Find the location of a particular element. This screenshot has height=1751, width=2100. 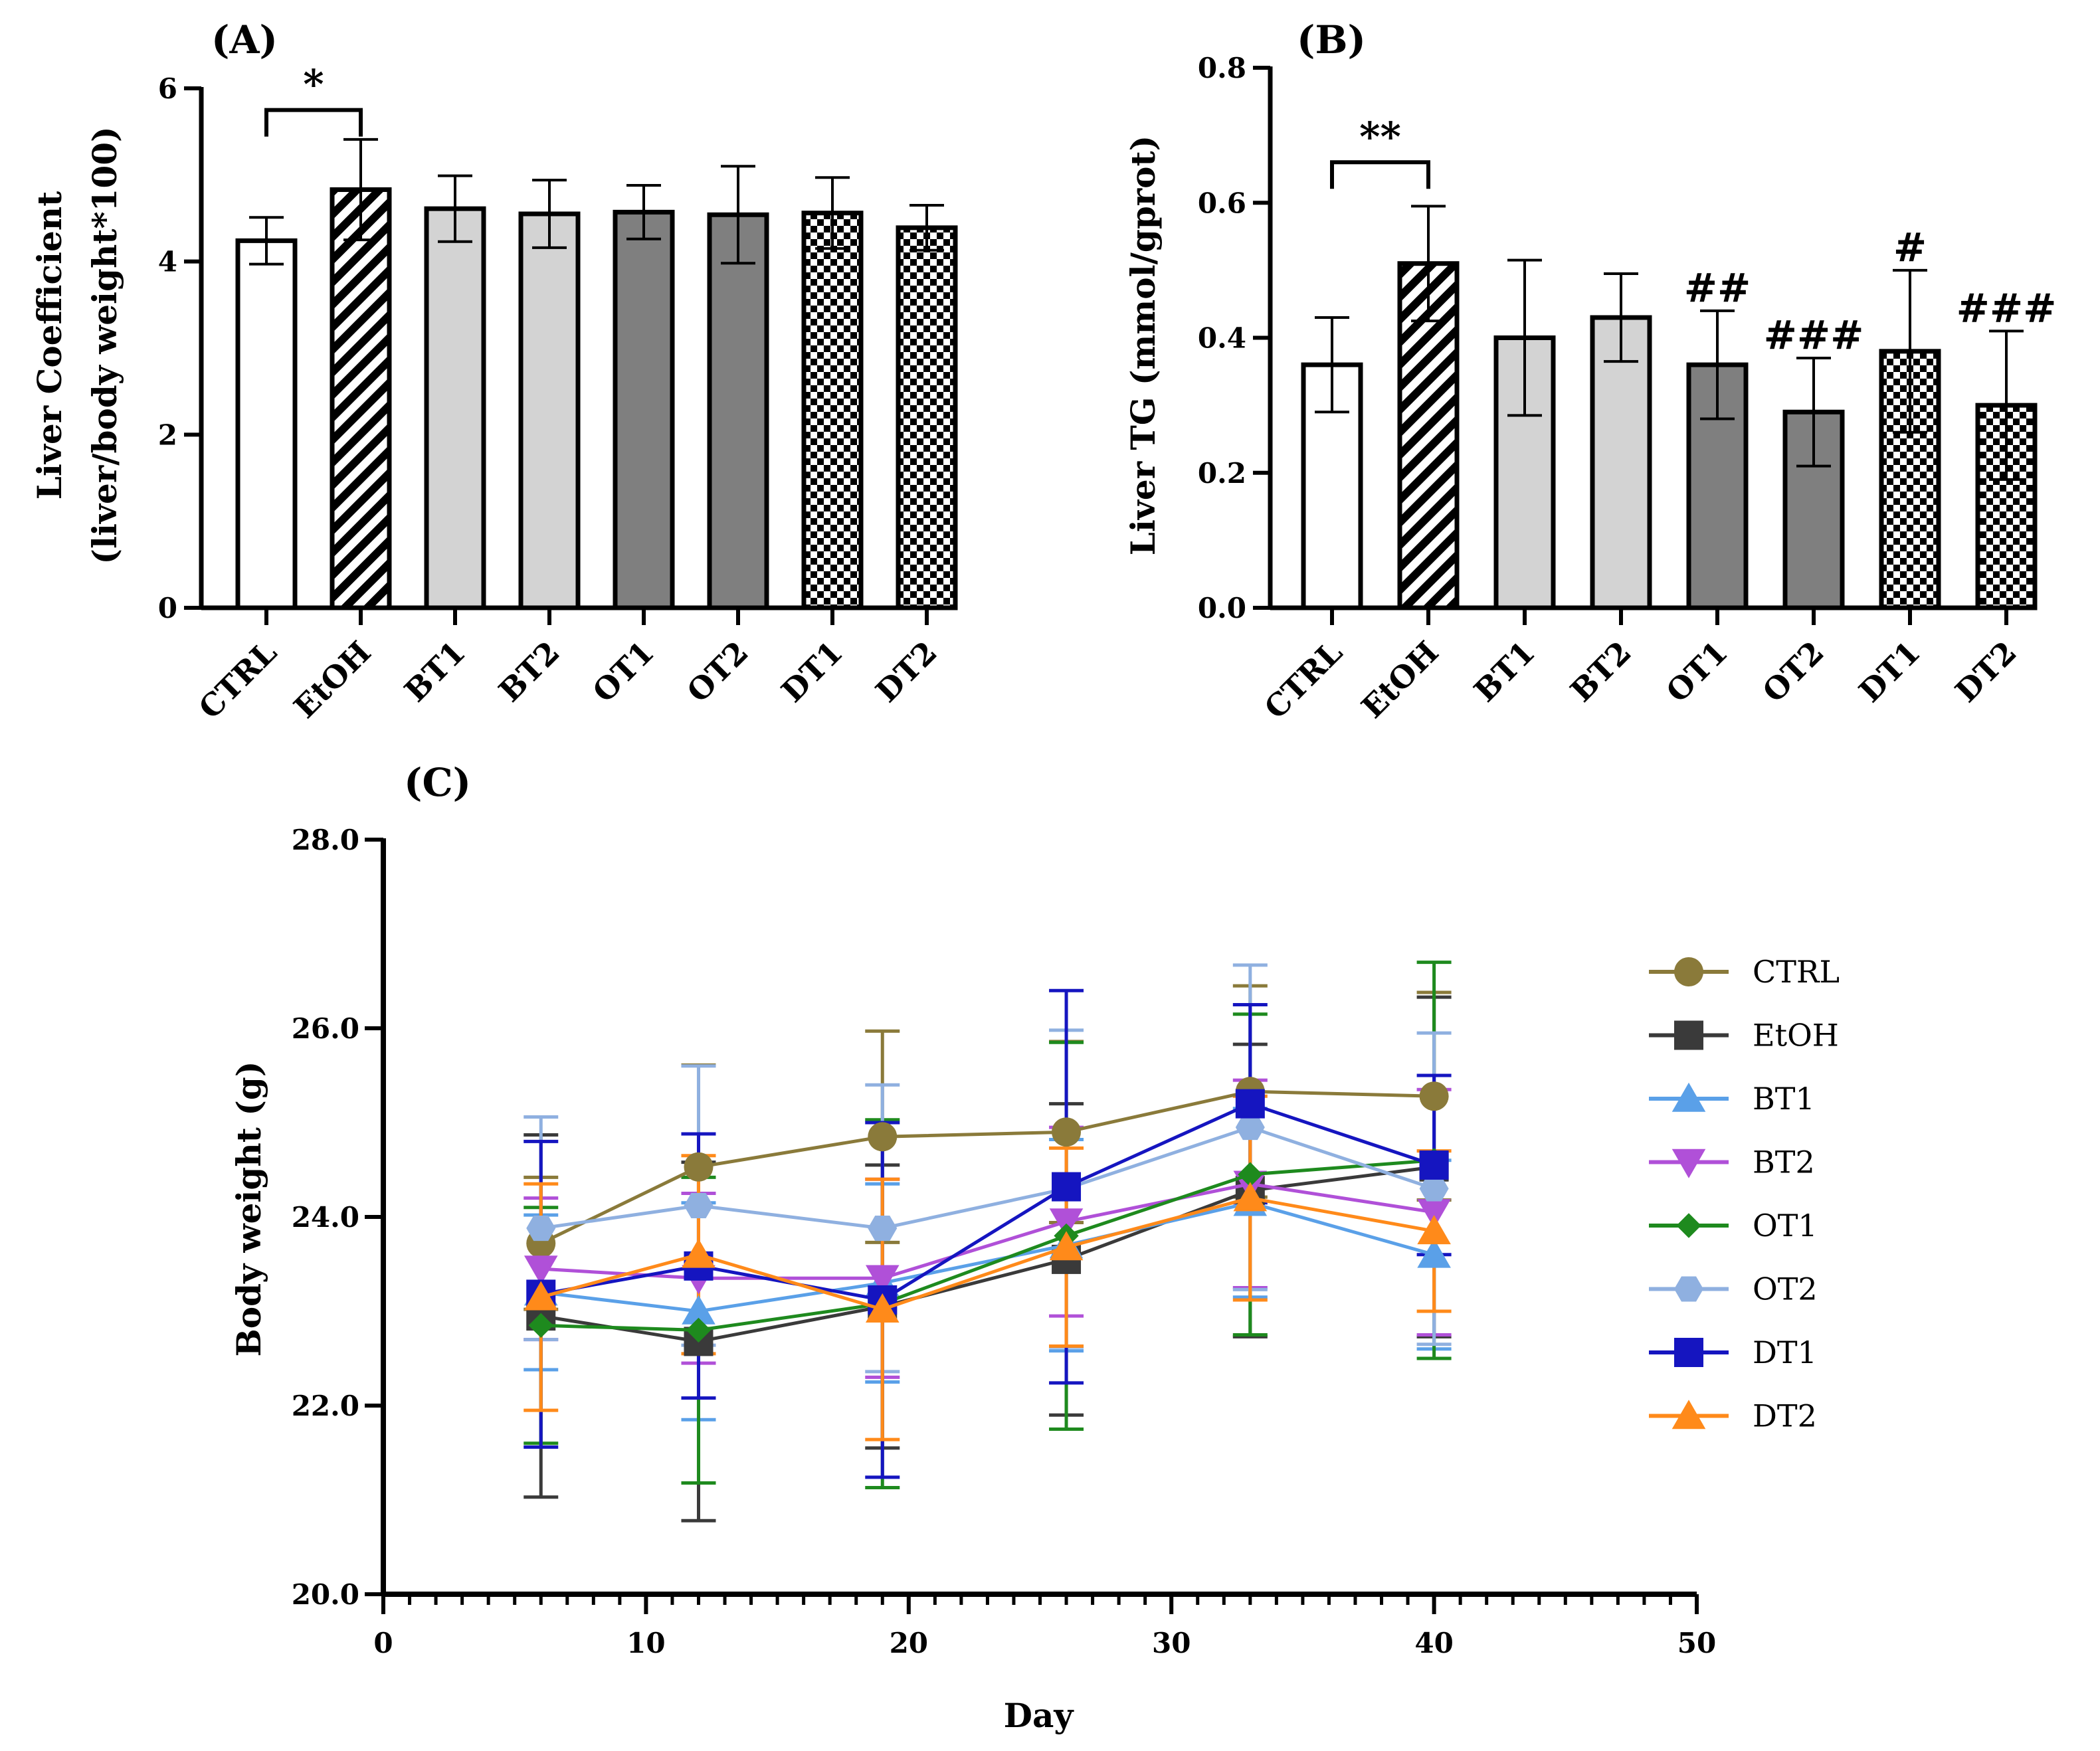

legend-label: OT1 is located at coordinates (1786, 1226).